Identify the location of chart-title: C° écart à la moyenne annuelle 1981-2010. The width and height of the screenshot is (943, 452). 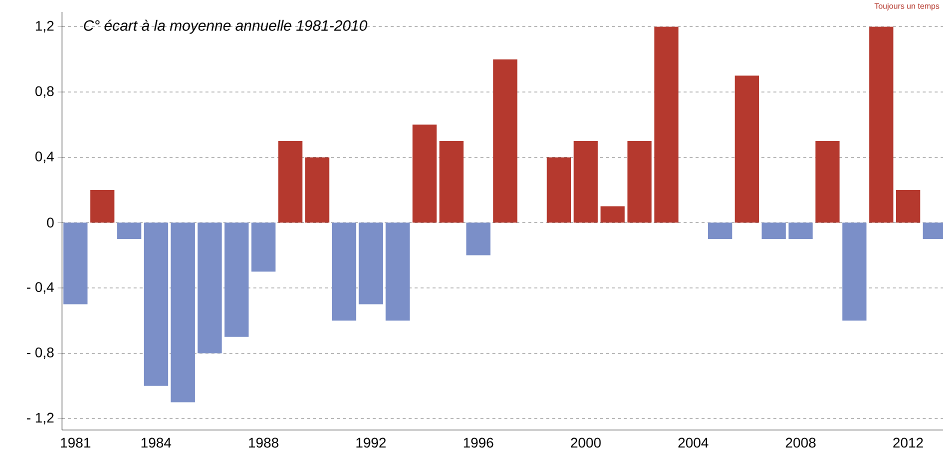
(226, 27).